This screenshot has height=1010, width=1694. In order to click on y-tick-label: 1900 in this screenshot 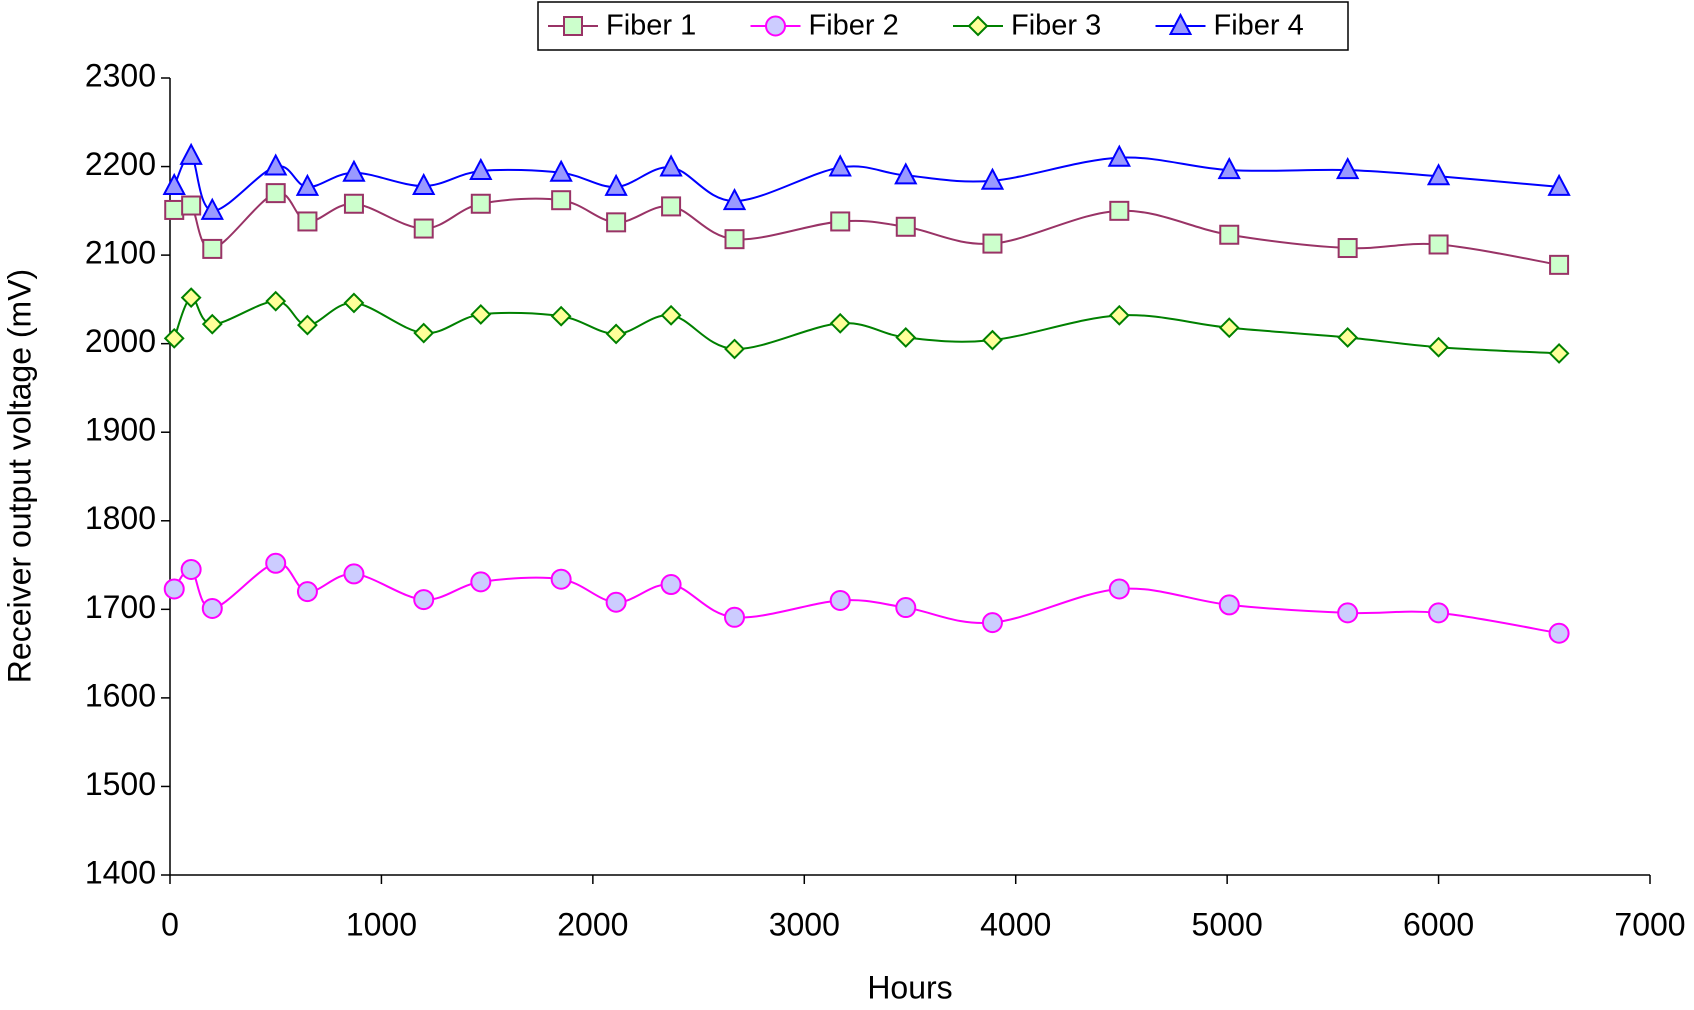, I will do `click(120, 430)`.